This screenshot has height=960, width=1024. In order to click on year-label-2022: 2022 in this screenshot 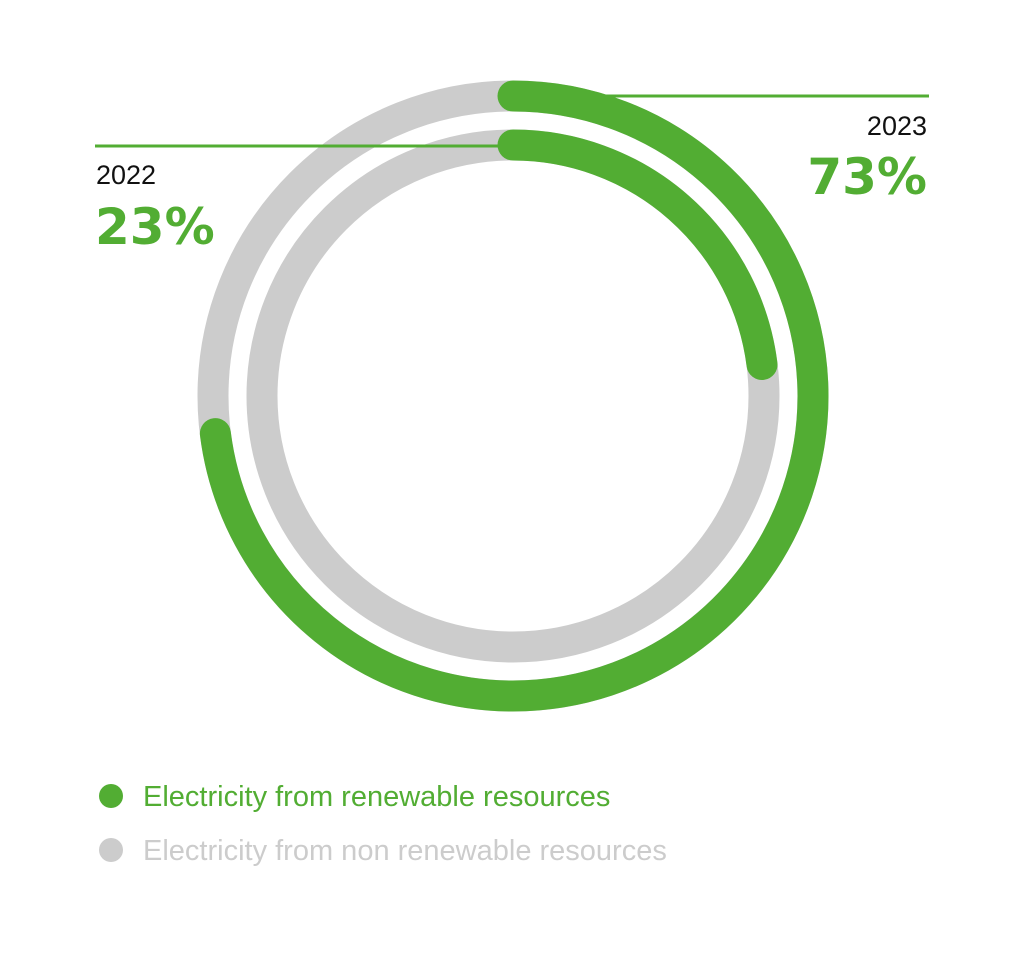, I will do `click(126, 175)`.